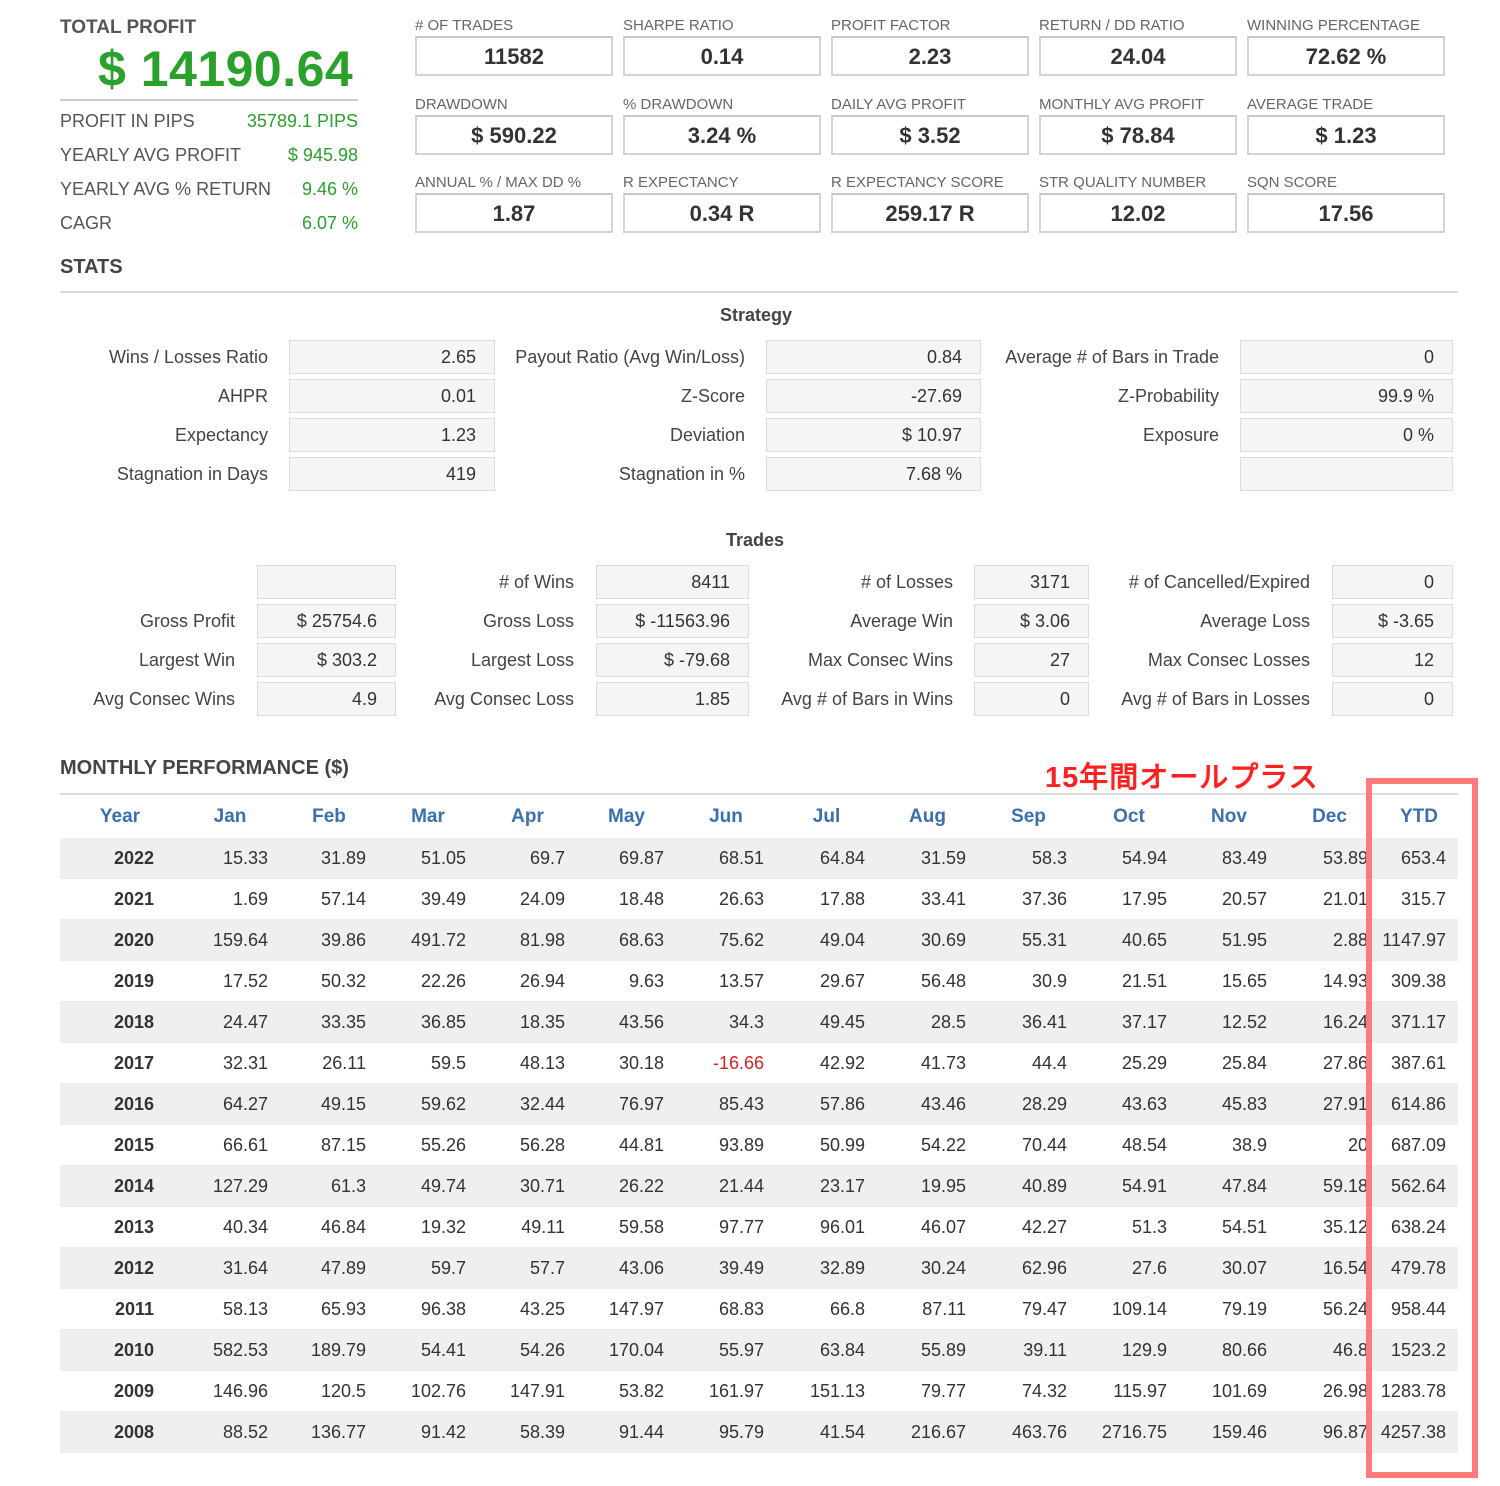 This screenshot has height=1486, width=1500. Describe the element at coordinates (1129, 940) in the screenshot. I see `month-cell: 40.65` at that location.